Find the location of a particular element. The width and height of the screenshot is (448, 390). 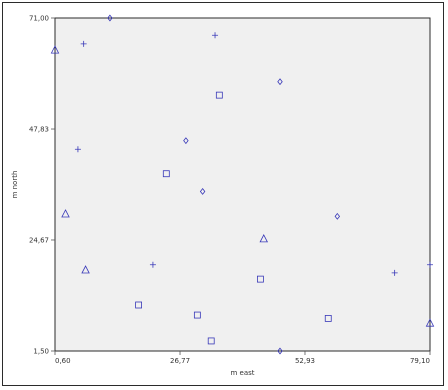

x-tick-label: 0,60 is located at coordinates (63, 361).